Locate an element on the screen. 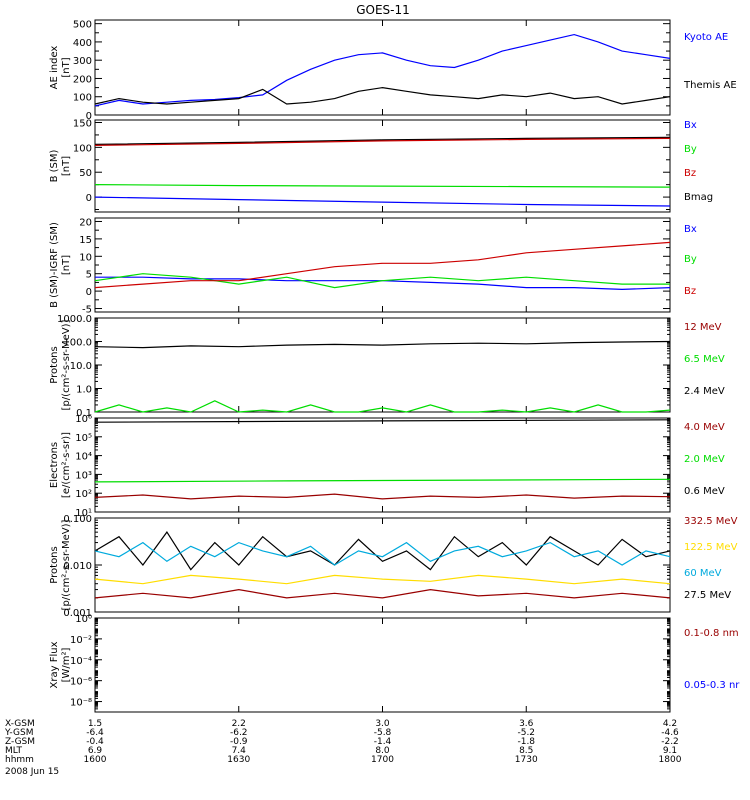 Image resolution: width=750 pixels, height=800 pixels. legend-entry: 6.5 MeV is located at coordinates (704, 359).